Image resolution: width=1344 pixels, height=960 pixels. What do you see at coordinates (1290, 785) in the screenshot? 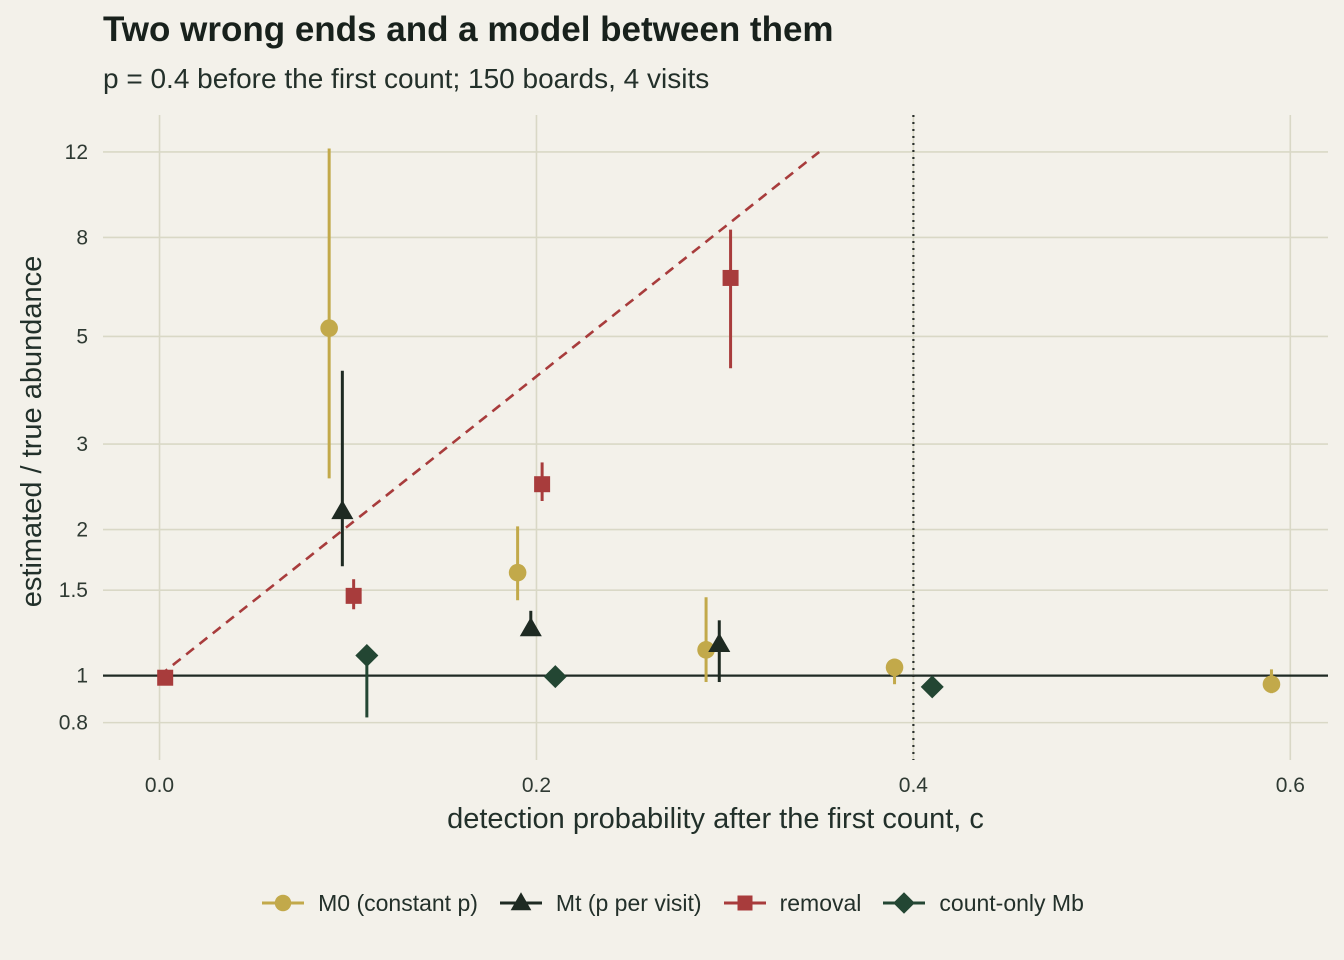
I see `x-tick-label: 0.6` at bounding box center [1290, 785].